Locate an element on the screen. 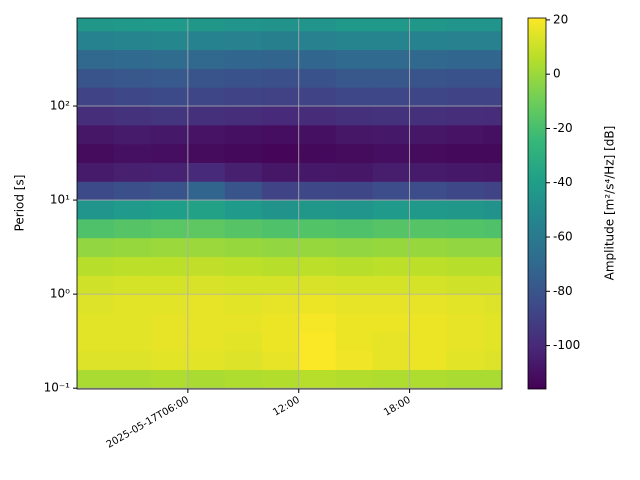 The width and height of the screenshot is (640, 480). y-tick-label: 10¹ is located at coordinates (60, 200).